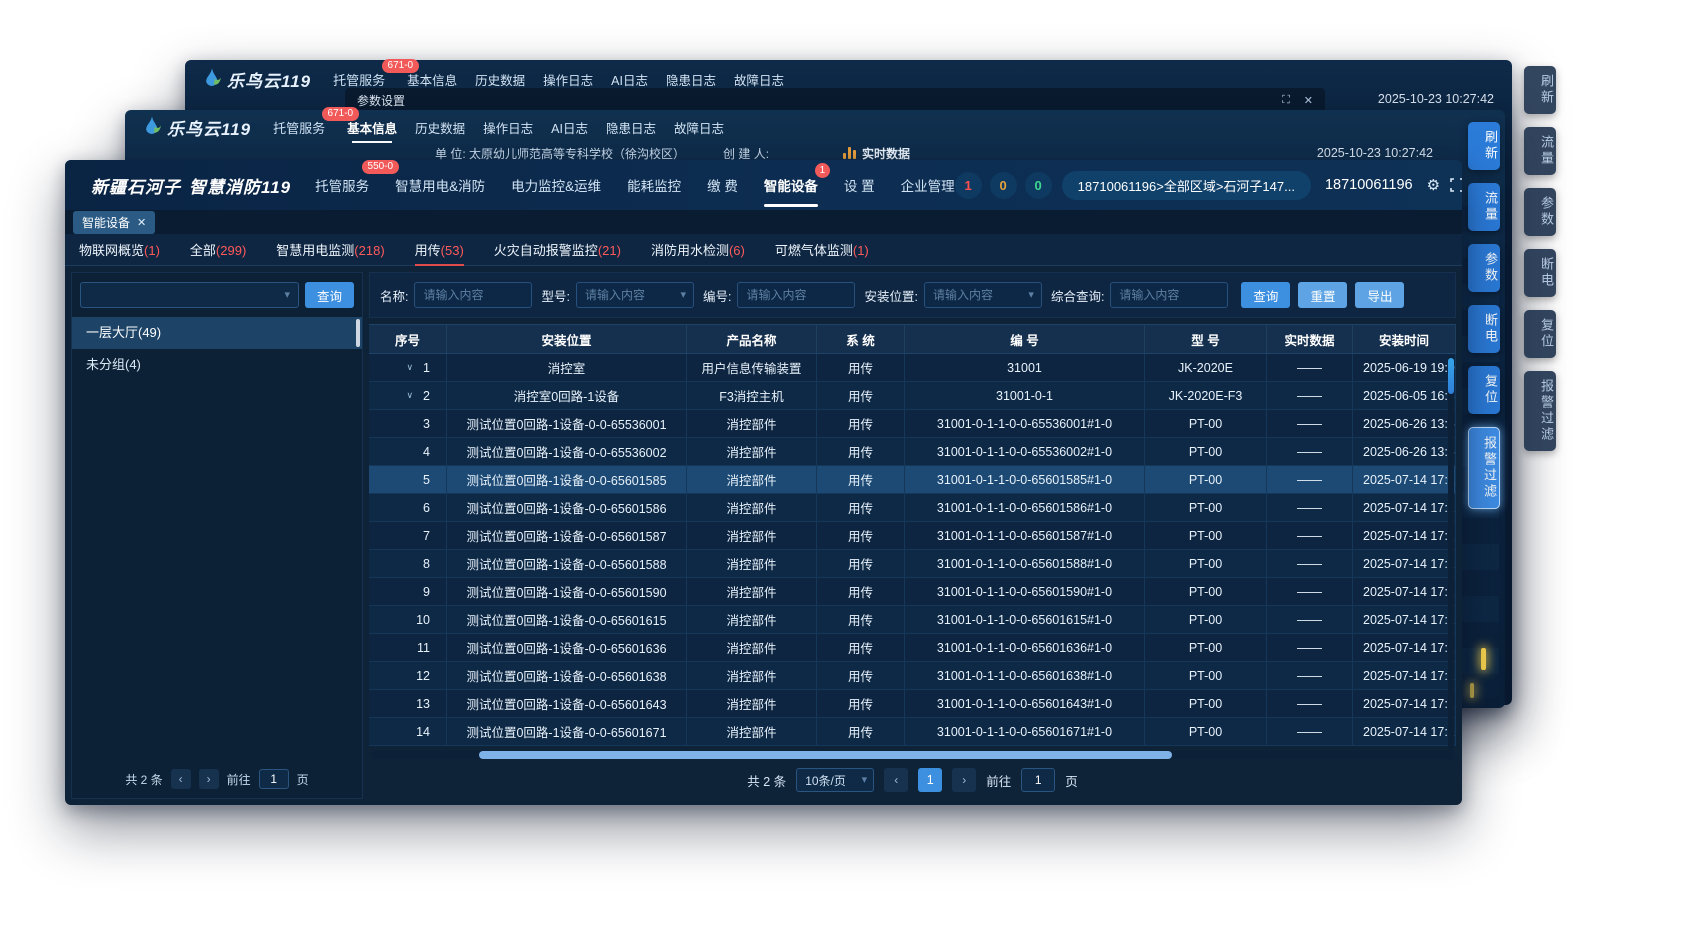  What do you see at coordinates (358, 333) in the screenshot?
I see `sidebar-scrollbar-thumb` at bounding box center [358, 333].